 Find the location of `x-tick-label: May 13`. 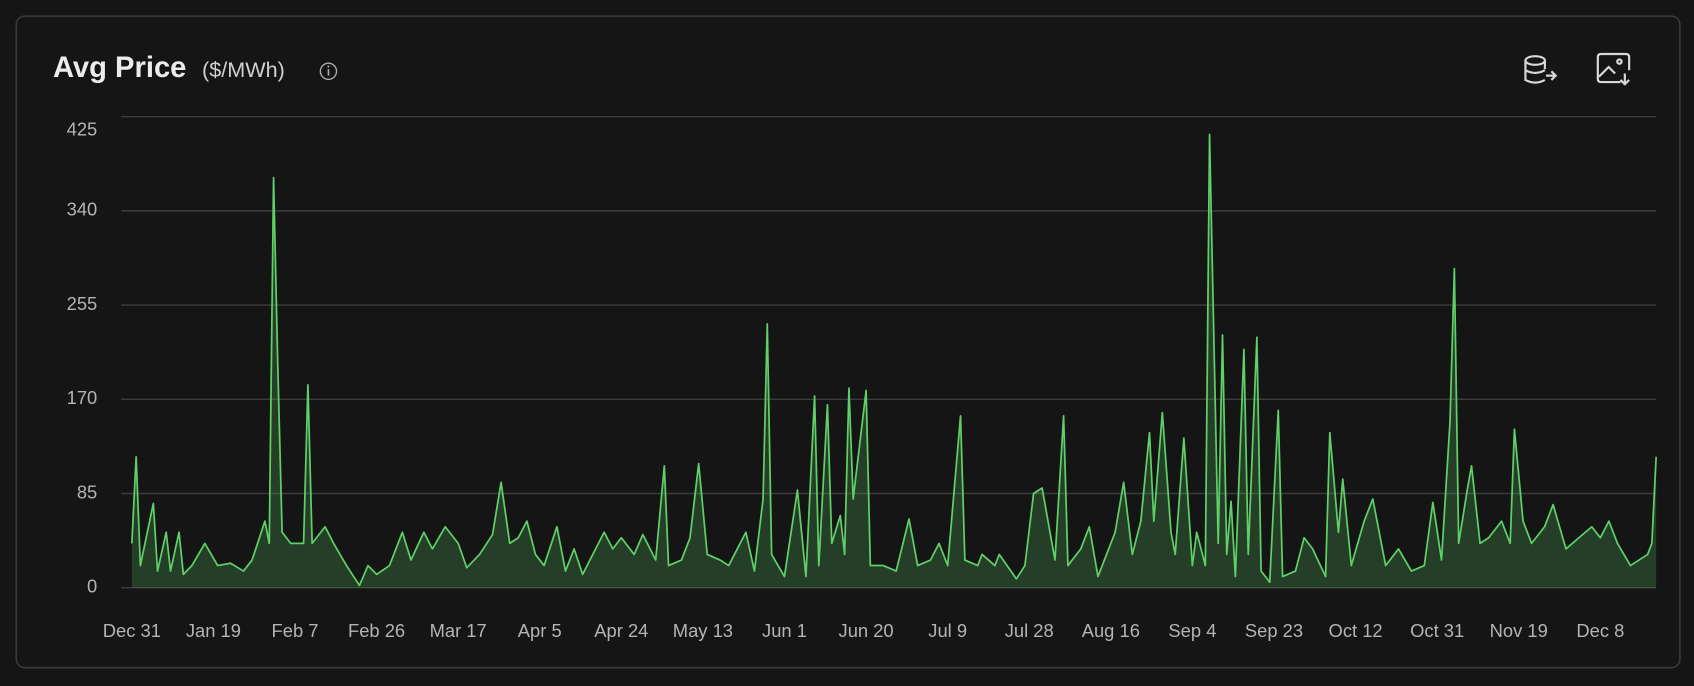

x-tick-label: May 13 is located at coordinates (703, 630).